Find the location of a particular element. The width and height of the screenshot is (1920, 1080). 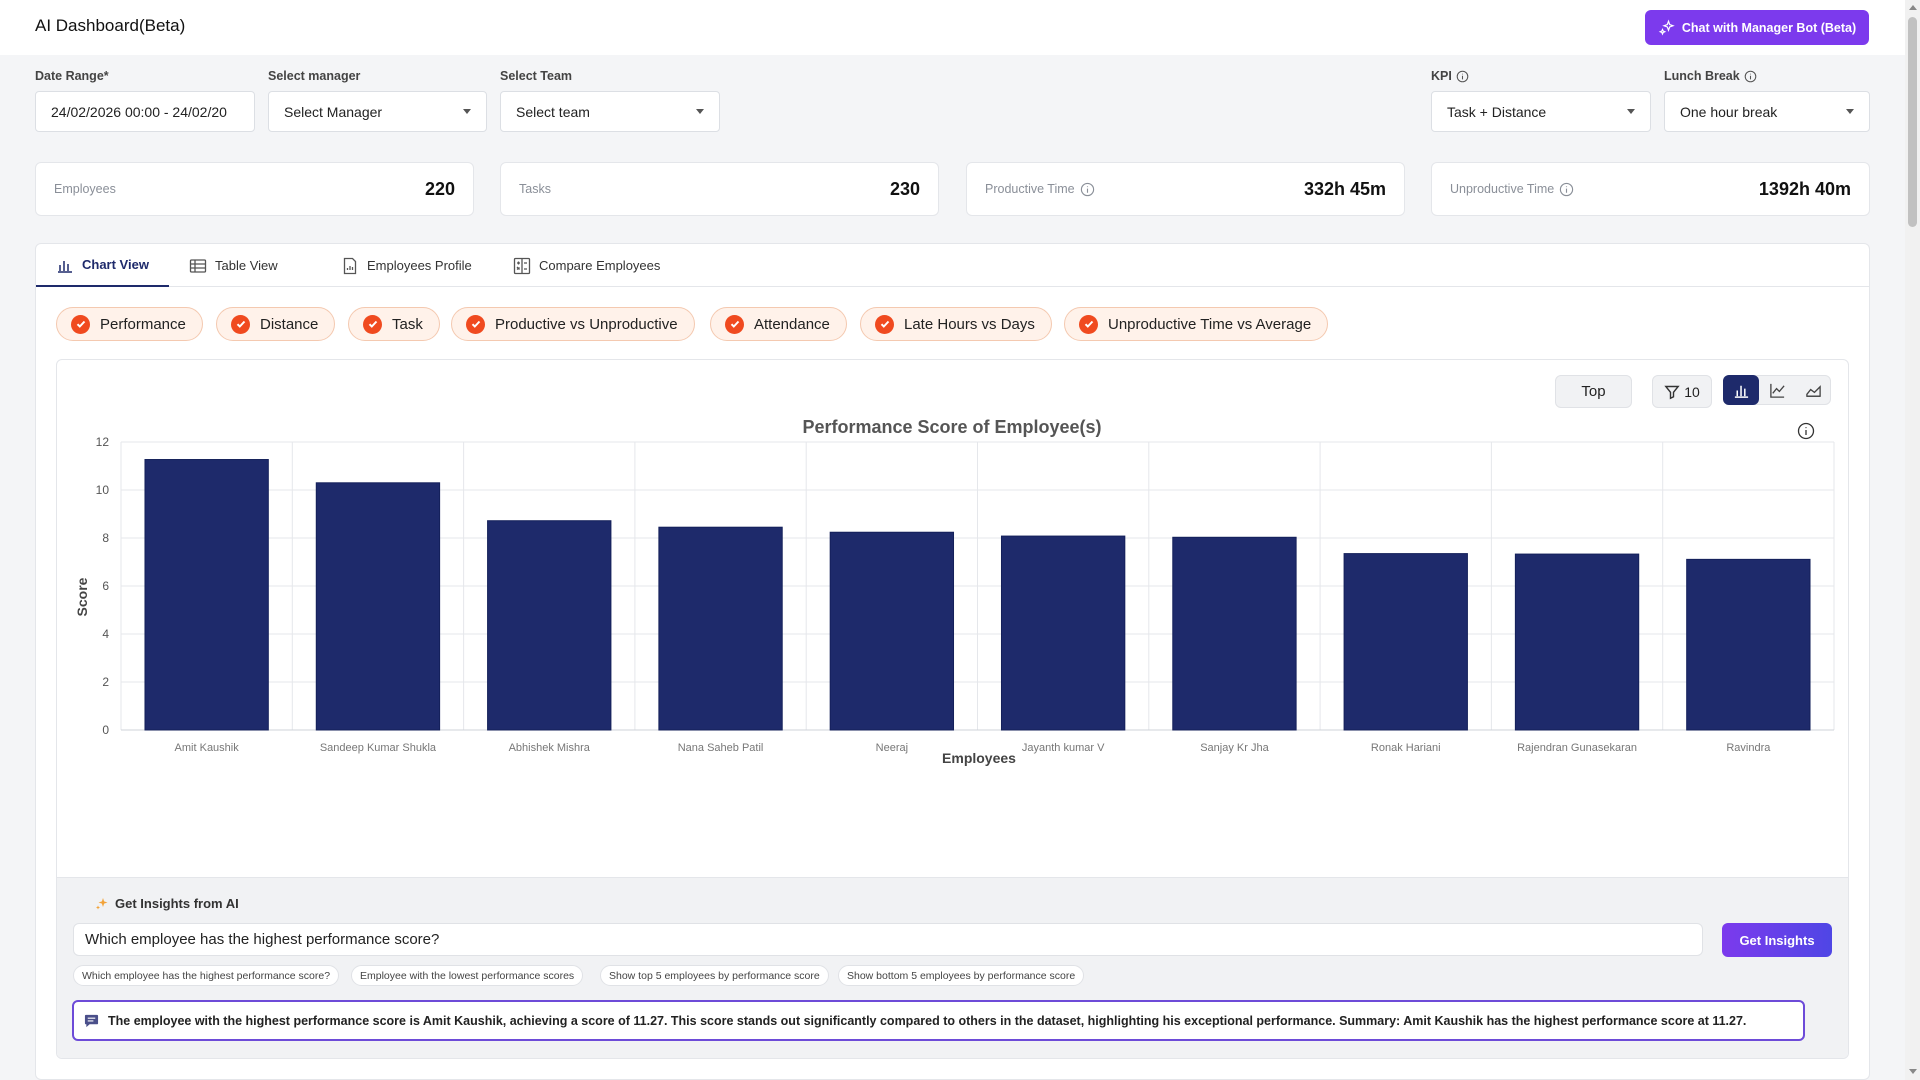

bar-chart-type-button is located at coordinates (1741, 390).